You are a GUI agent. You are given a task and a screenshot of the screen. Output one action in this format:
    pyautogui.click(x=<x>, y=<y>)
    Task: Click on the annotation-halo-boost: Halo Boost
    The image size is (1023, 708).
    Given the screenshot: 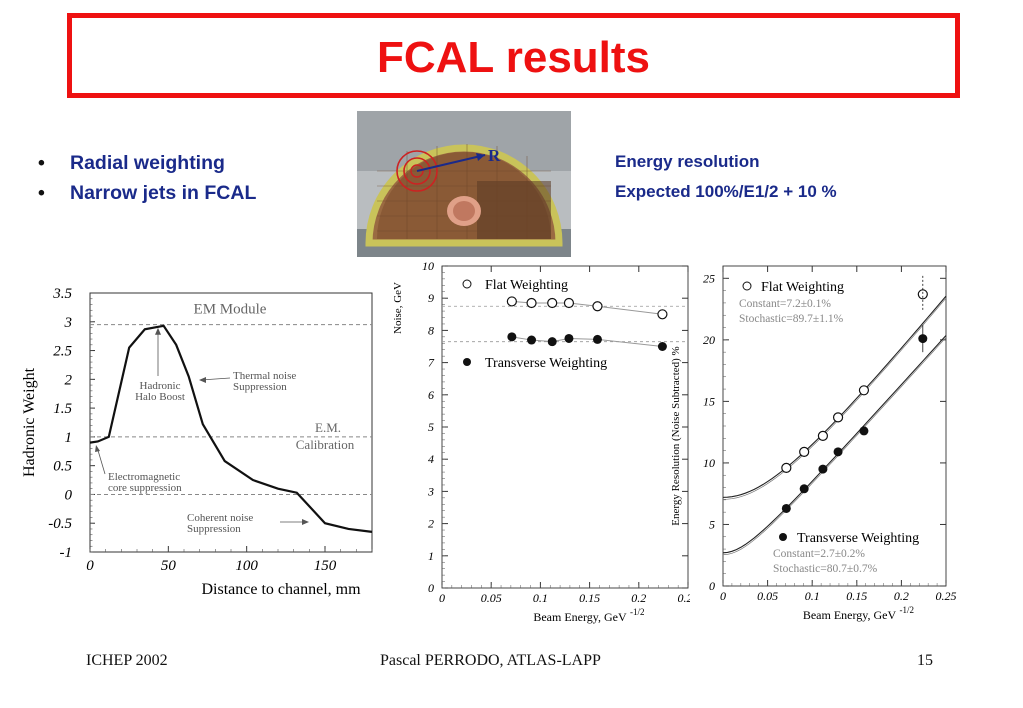 What is the action you would take?
    pyautogui.click(x=160, y=397)
    